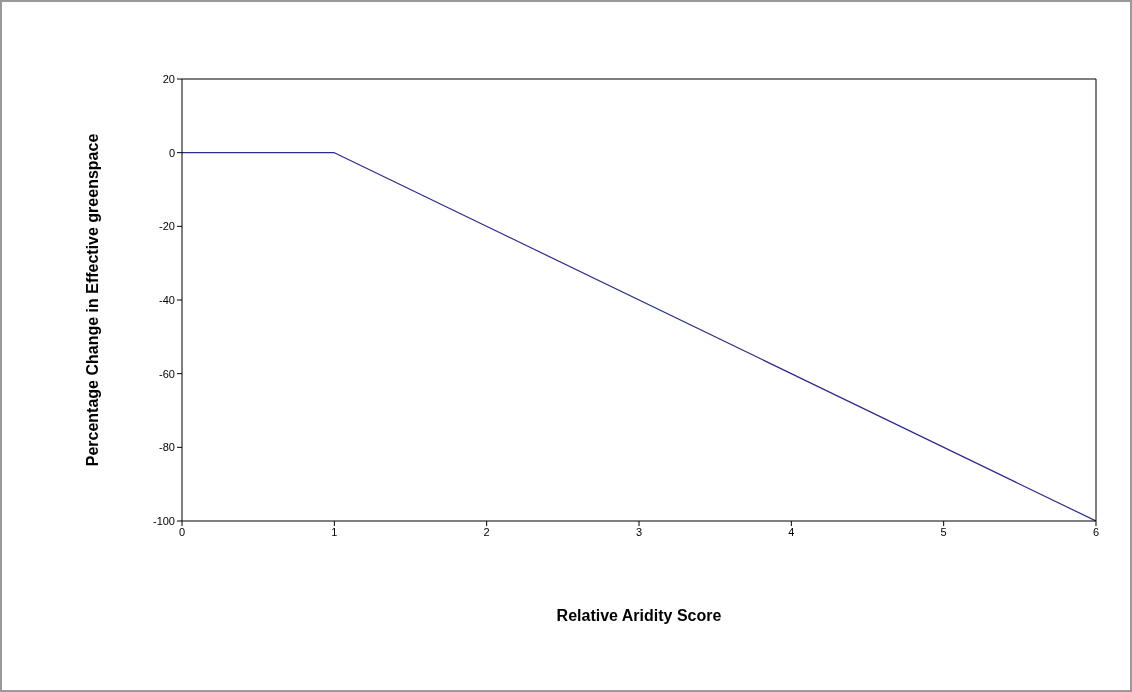 The width and height of the screenshot is (1132, 692). What do you see at coordinates (167, 226) in the screenshot?
I see `y-tick-label: -20` at bounding box center [167, 226].